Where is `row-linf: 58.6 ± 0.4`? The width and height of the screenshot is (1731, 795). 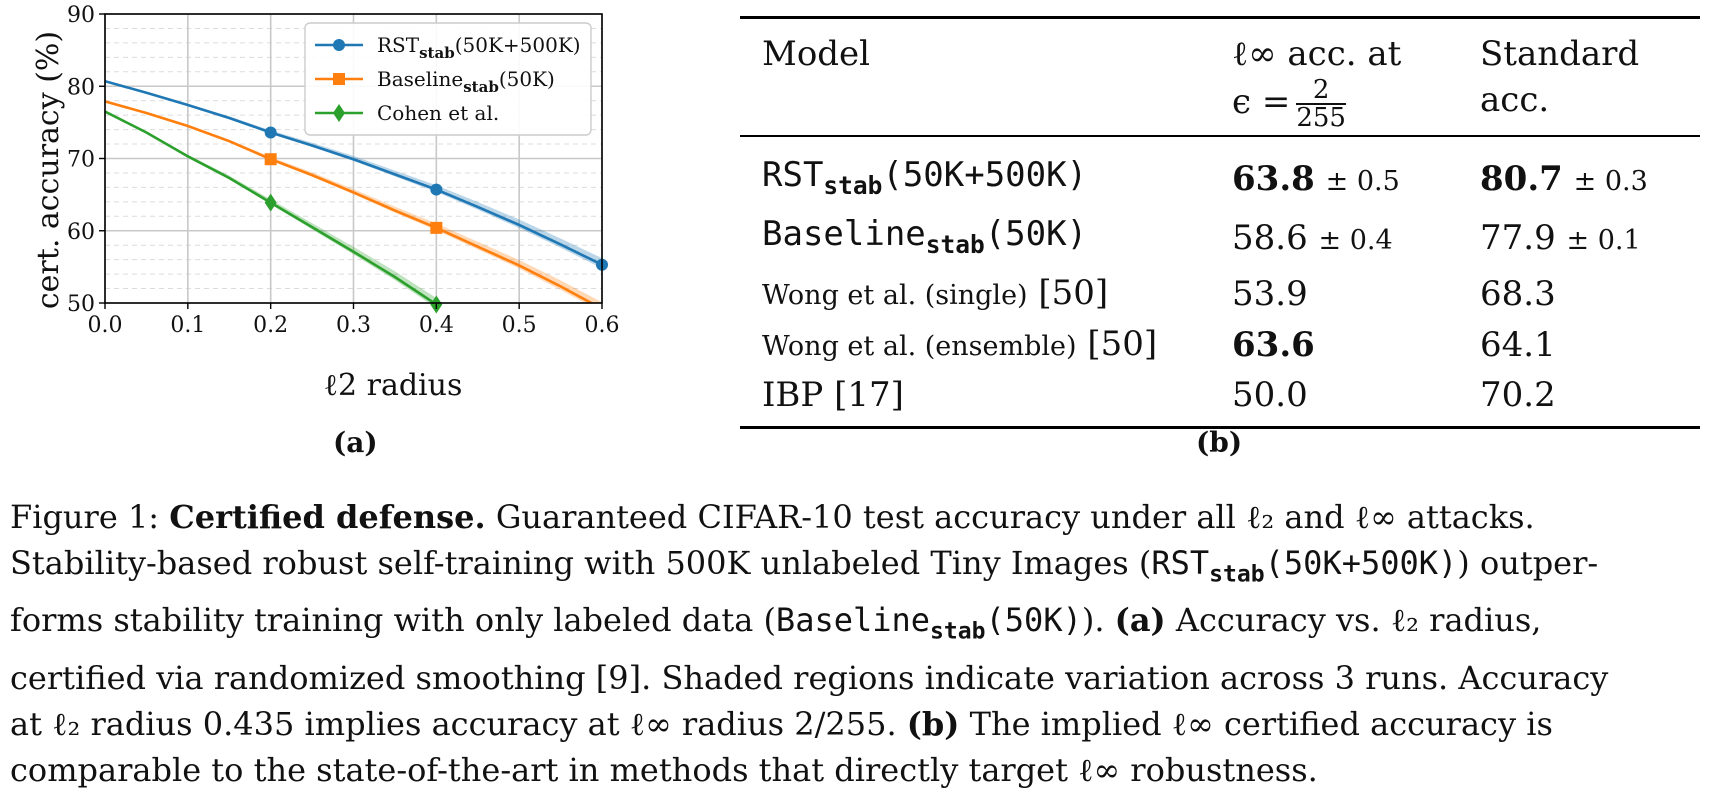
row-linf: 58.6 ± 0.4 is located at coordinates (1356, 239).